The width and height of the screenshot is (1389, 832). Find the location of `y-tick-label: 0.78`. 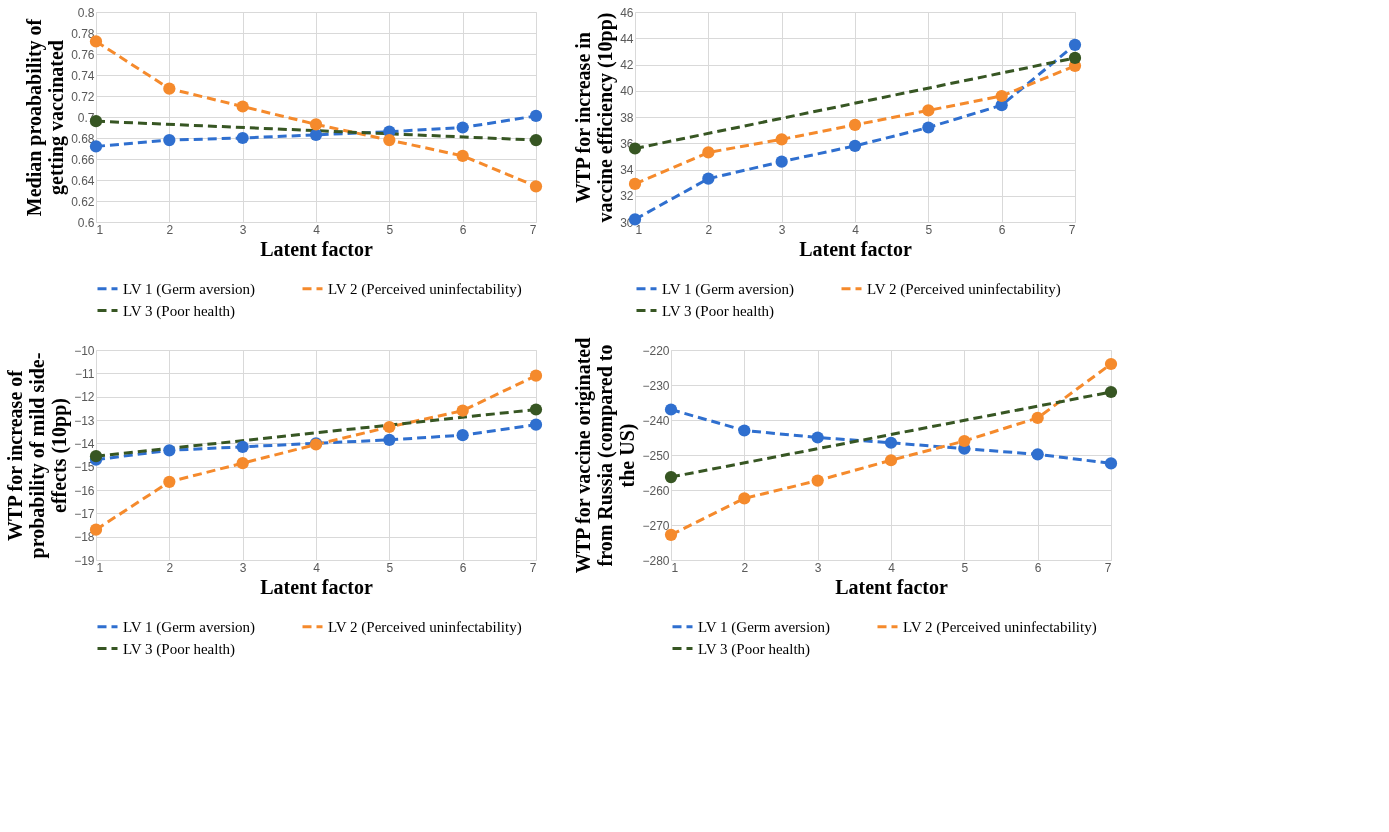

y-tick-label: 0.78 is located at coordinates (83, 33).